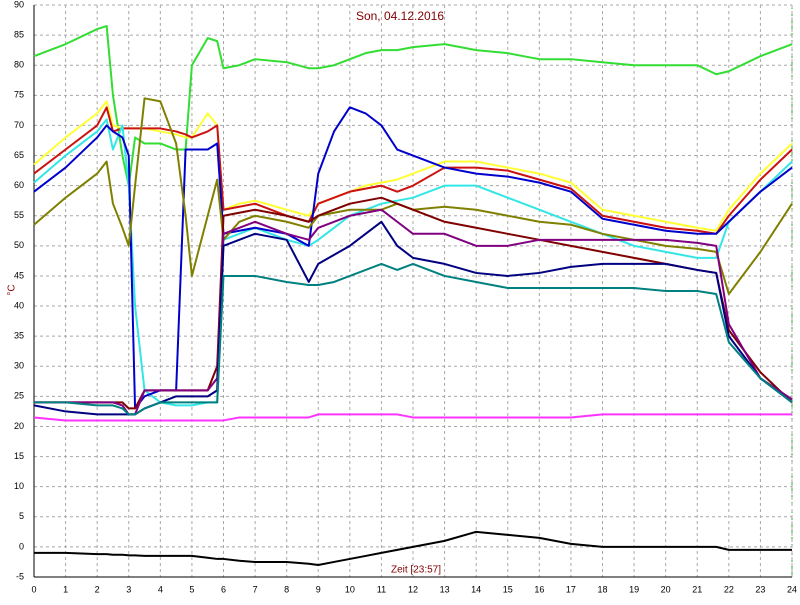 This screenshot has height=605, width=800. What do you see at coordinates (19, 305) in the screenshot?
I see `y-tick-label: 40` at bounding box center [19, 305].